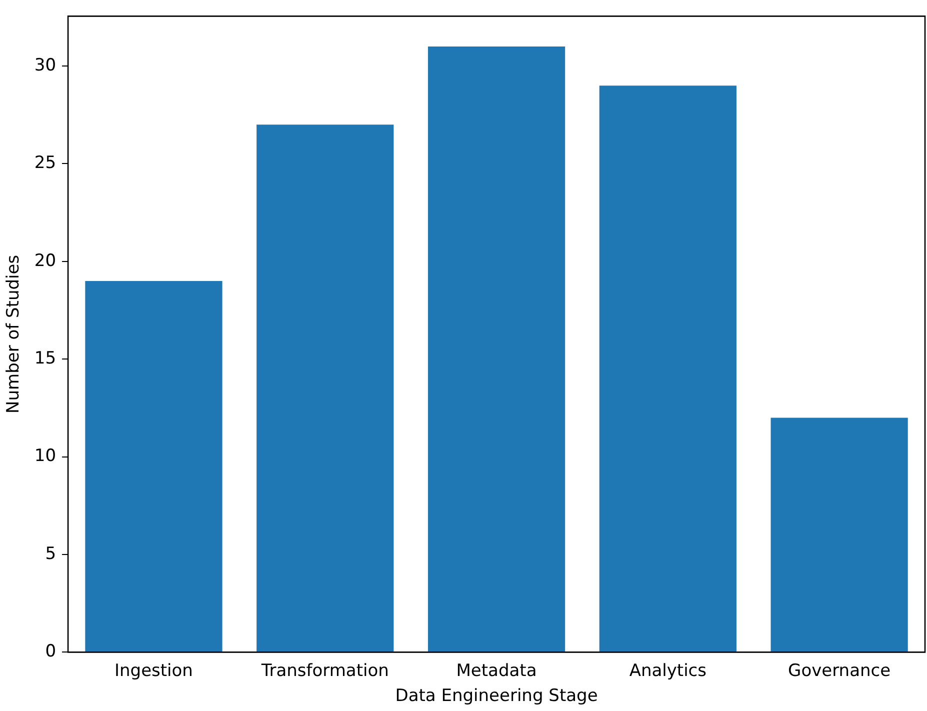 This screenshot has height=711, width=927. I want to click on y-axis-title: Number of Studies, so click(14, 334).